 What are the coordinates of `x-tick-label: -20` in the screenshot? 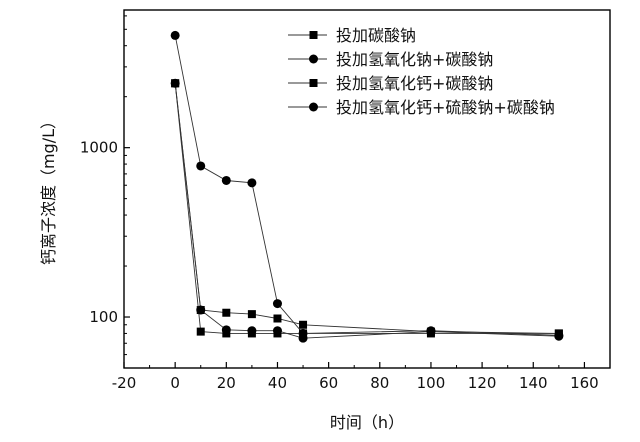 It's located at (124, 383).